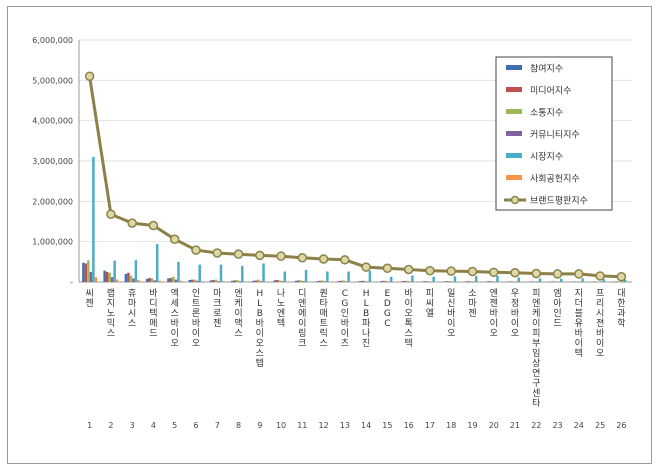  Describe the element at coordinates (536, 425) in the screenshot. I see `rank-label: 22` at that location.